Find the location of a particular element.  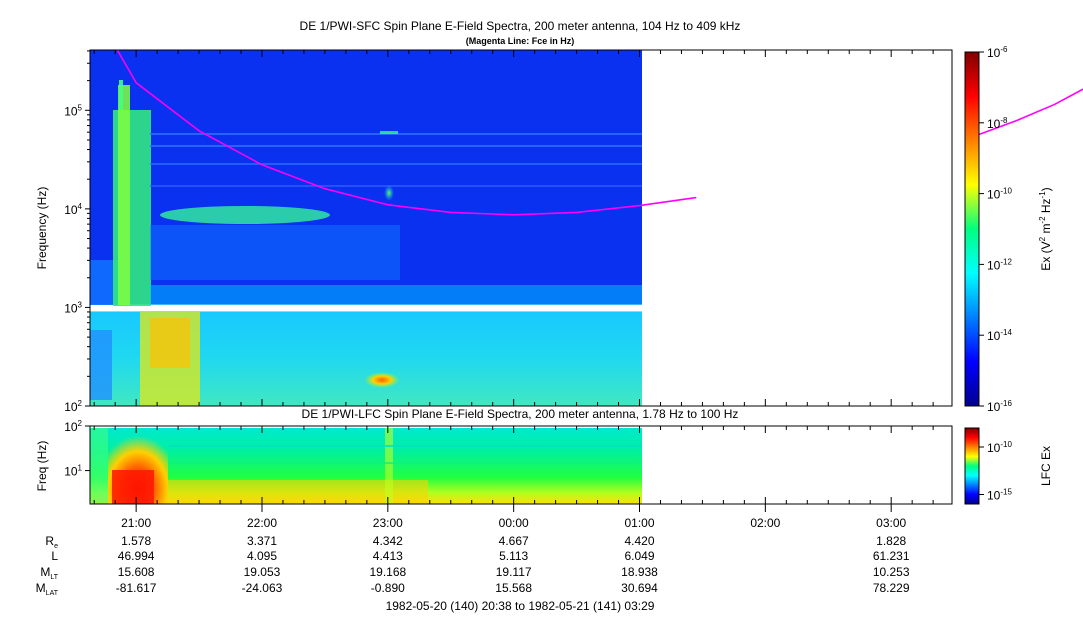

lfc-left-edge is located at coordinates (99, 466).